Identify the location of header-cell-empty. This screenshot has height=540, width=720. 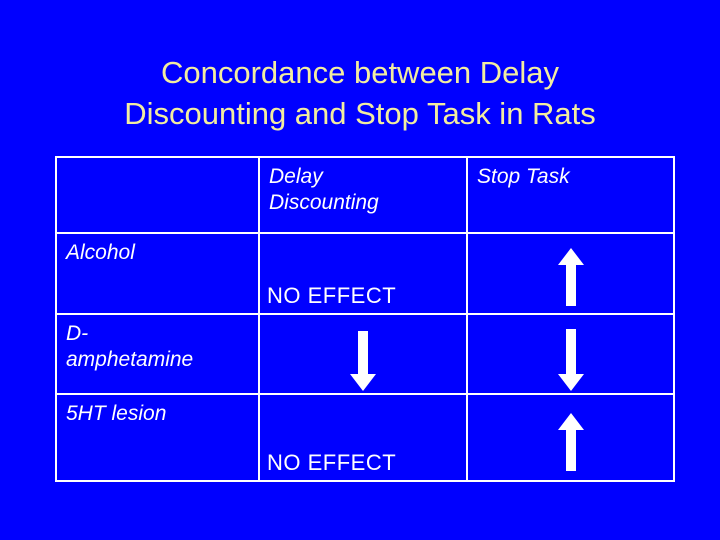
(157, 195).